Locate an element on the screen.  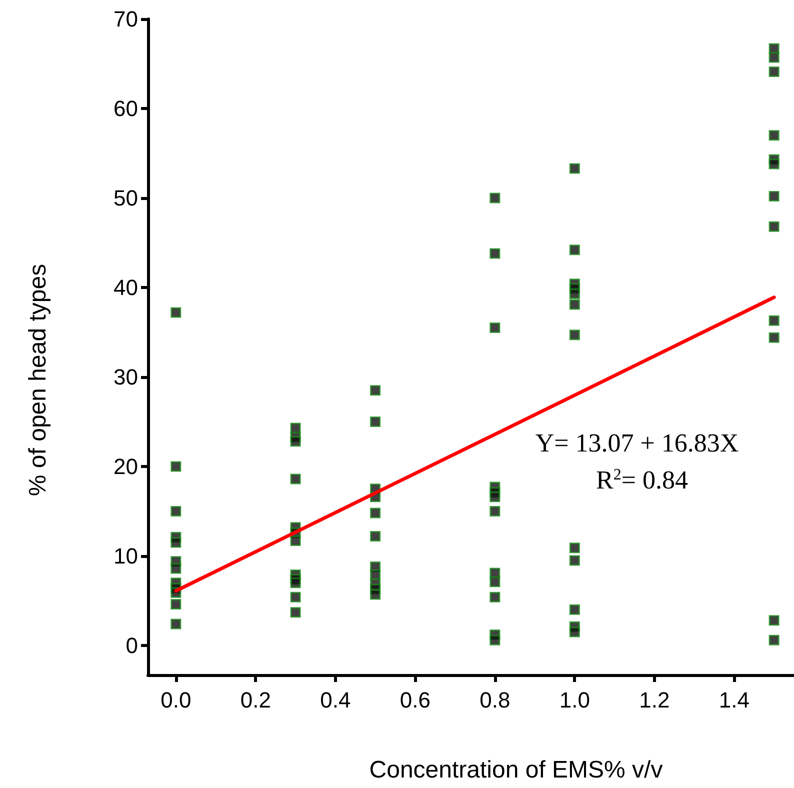
y-tick-label: 20 is located at coordinates (126, 466).